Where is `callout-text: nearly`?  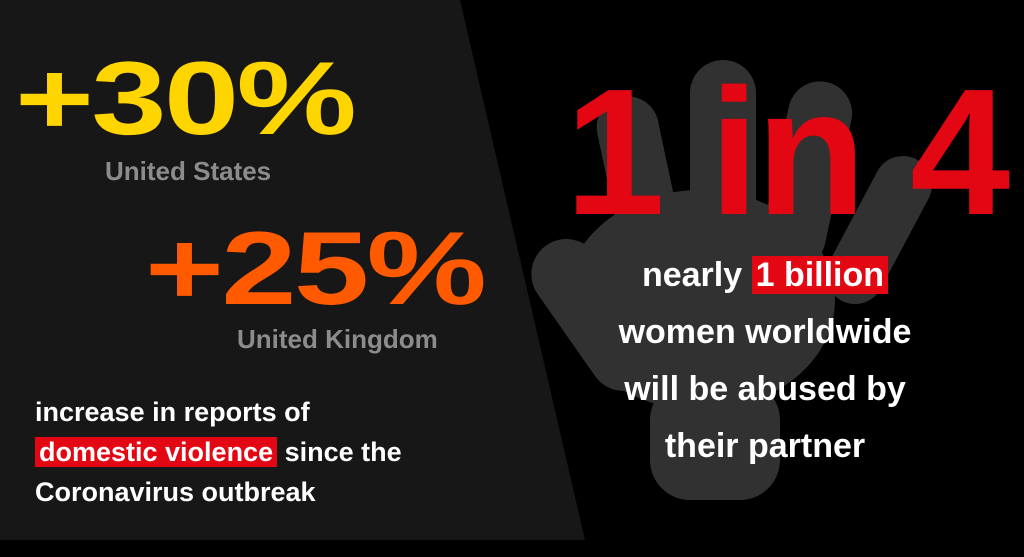 callout-text: nearly is located at coordinates (692, 275).